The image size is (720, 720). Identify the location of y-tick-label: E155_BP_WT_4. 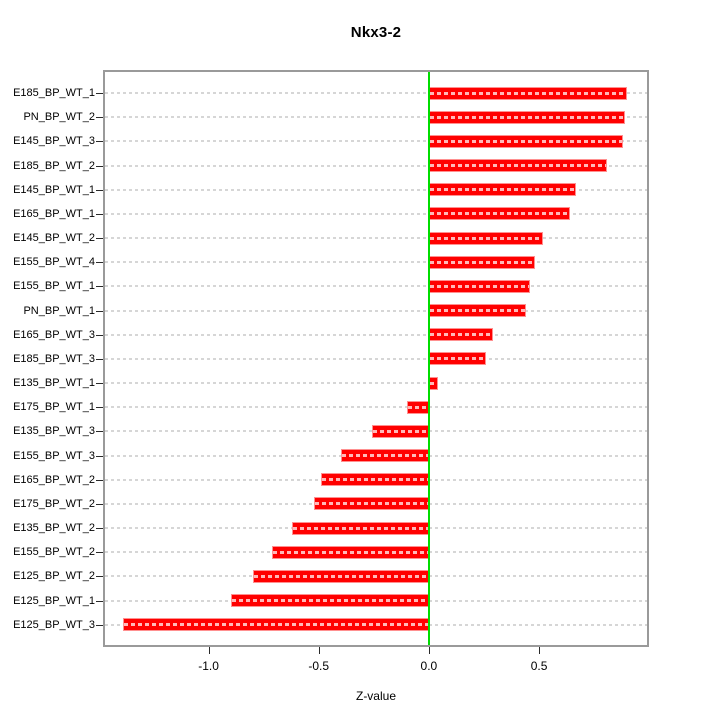
(54, 262).